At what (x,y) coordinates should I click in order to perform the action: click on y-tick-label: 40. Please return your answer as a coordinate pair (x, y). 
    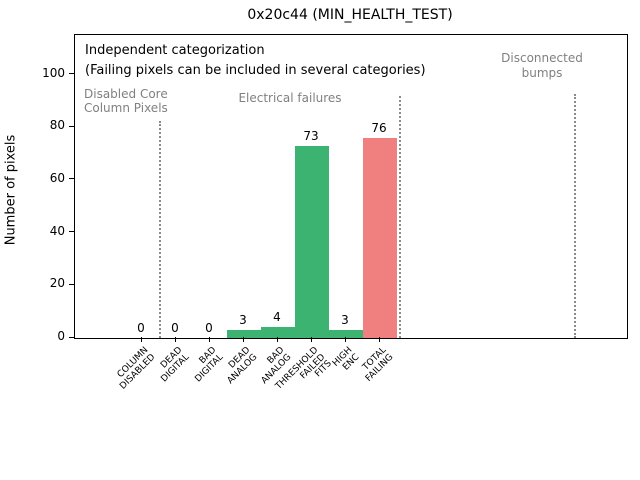
    Looking at the image, I should click on (57, 230).